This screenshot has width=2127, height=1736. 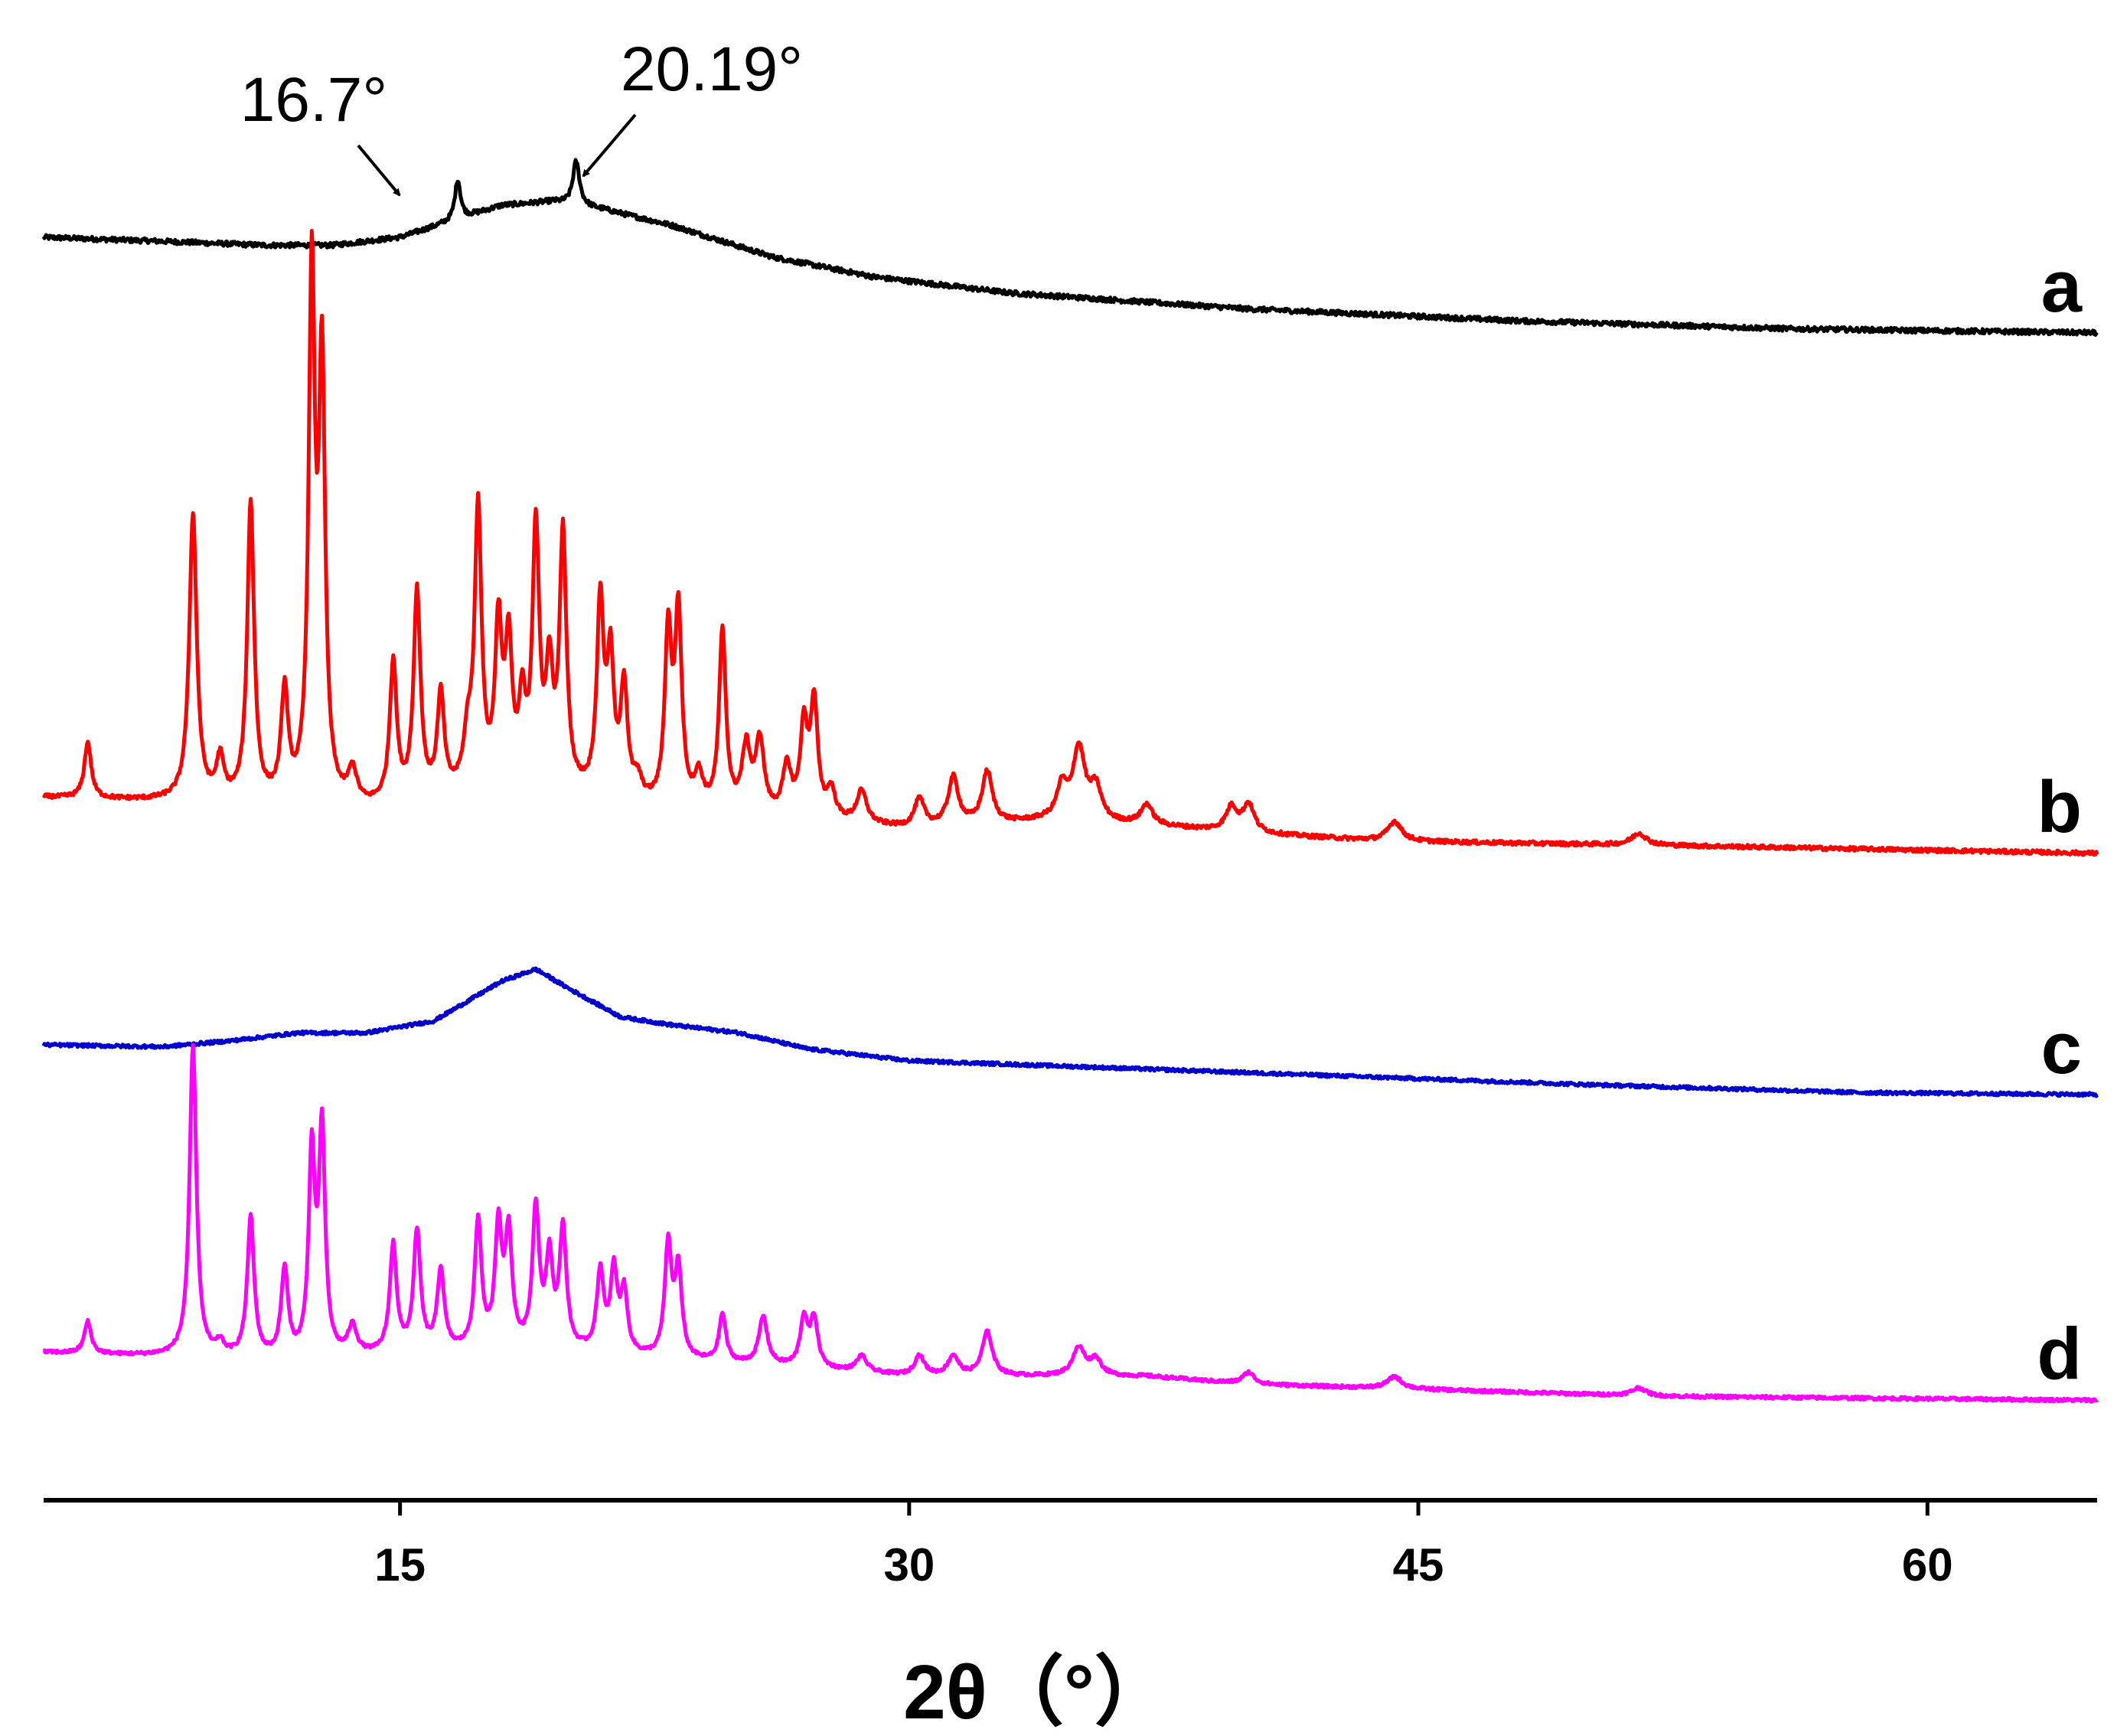 I want to click on x-axis: 15 30 45 60, so click(x=1070, y=1544).